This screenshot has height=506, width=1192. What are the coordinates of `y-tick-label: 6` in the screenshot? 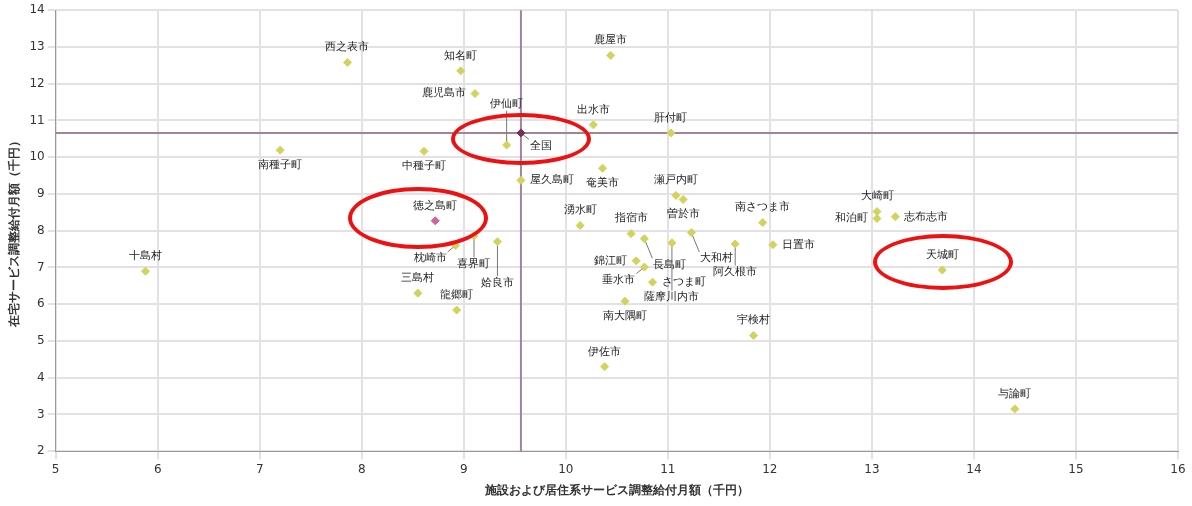 It's located at (41, 303).